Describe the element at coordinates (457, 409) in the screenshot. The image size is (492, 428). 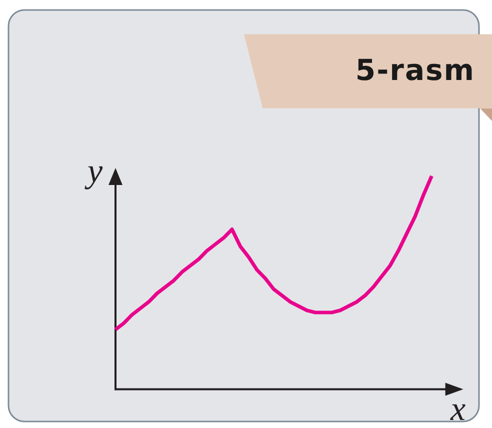
I see `x-axis-title: x` at that location.